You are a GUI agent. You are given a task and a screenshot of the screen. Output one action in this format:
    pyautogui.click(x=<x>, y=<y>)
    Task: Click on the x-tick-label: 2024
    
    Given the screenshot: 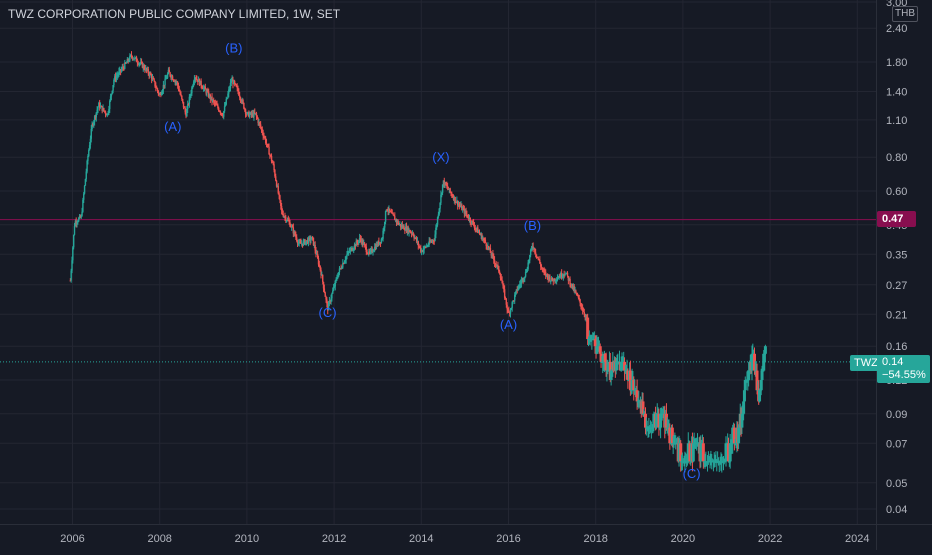 What is the action you would take?
    pyautogui.click(x=857, y=539)
    